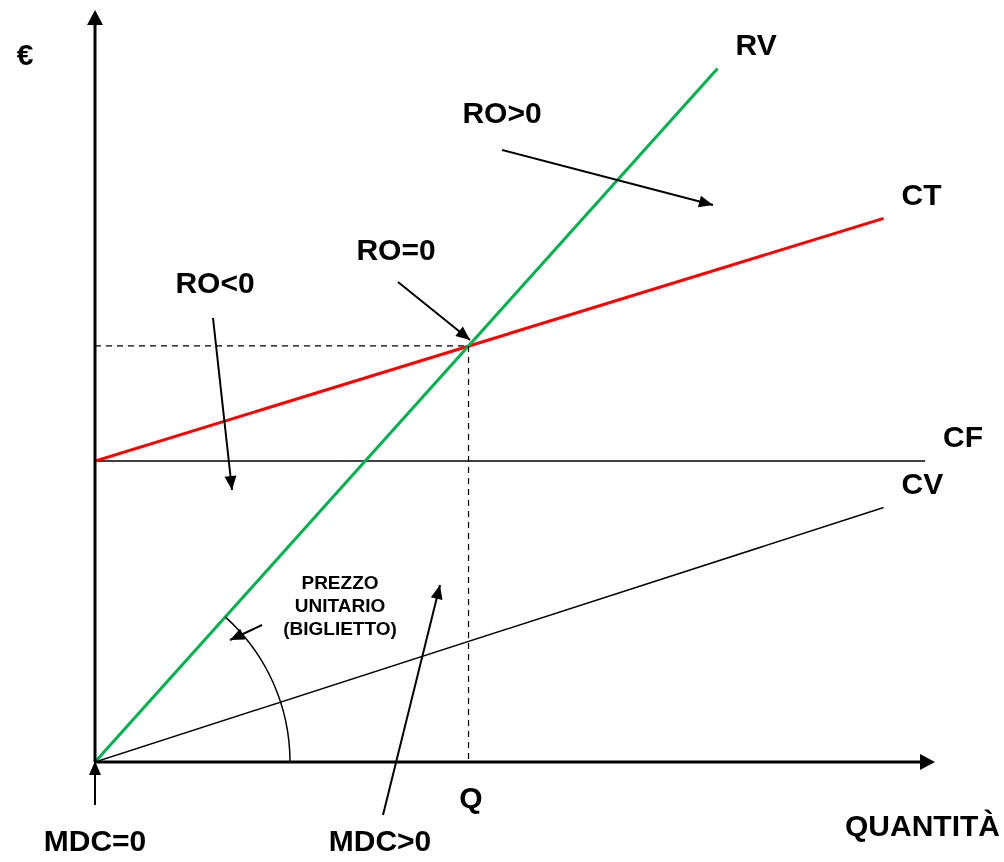 This screenshot has height=862, width=1004. Describe the element at coordinates (756, 44) in the screenshot. I see `series-label: RV` at that location.